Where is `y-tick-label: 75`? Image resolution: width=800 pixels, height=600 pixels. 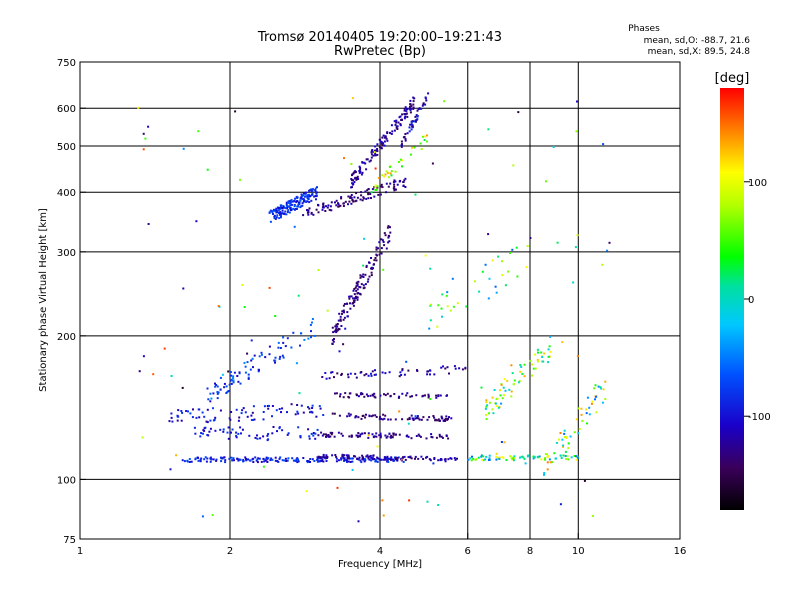 y-tick-label: 75 is located at coordinates (69, 540).